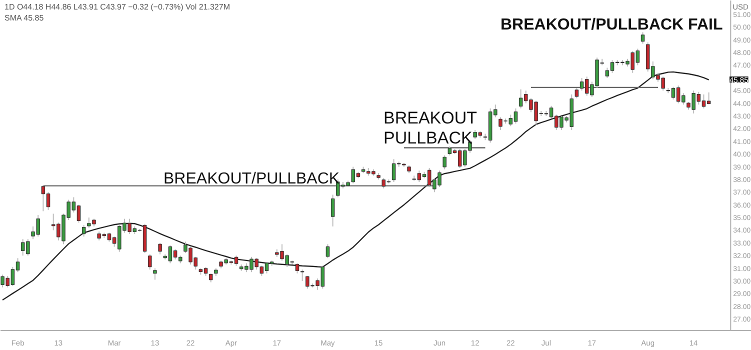  What do you see at coordinates (117, 7) in the screenshot?
I see `annotation: 1D O44.18 H44.86 L43.91 C43.97 −0.32 (−0.73%) Vol 21.327M` at bounding box center [117, 7].